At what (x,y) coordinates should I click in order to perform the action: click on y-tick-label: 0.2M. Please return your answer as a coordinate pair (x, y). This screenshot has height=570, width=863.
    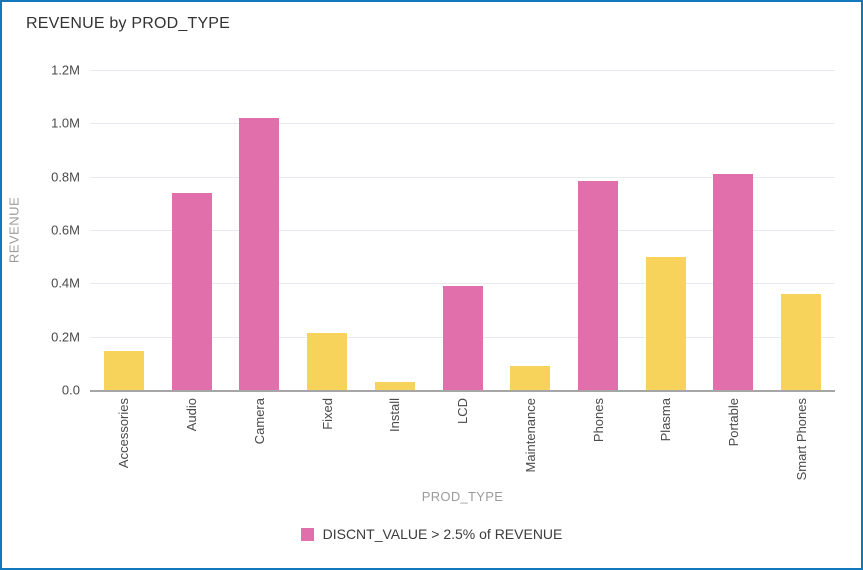
    Looking at the image, I should click on (65, 337).